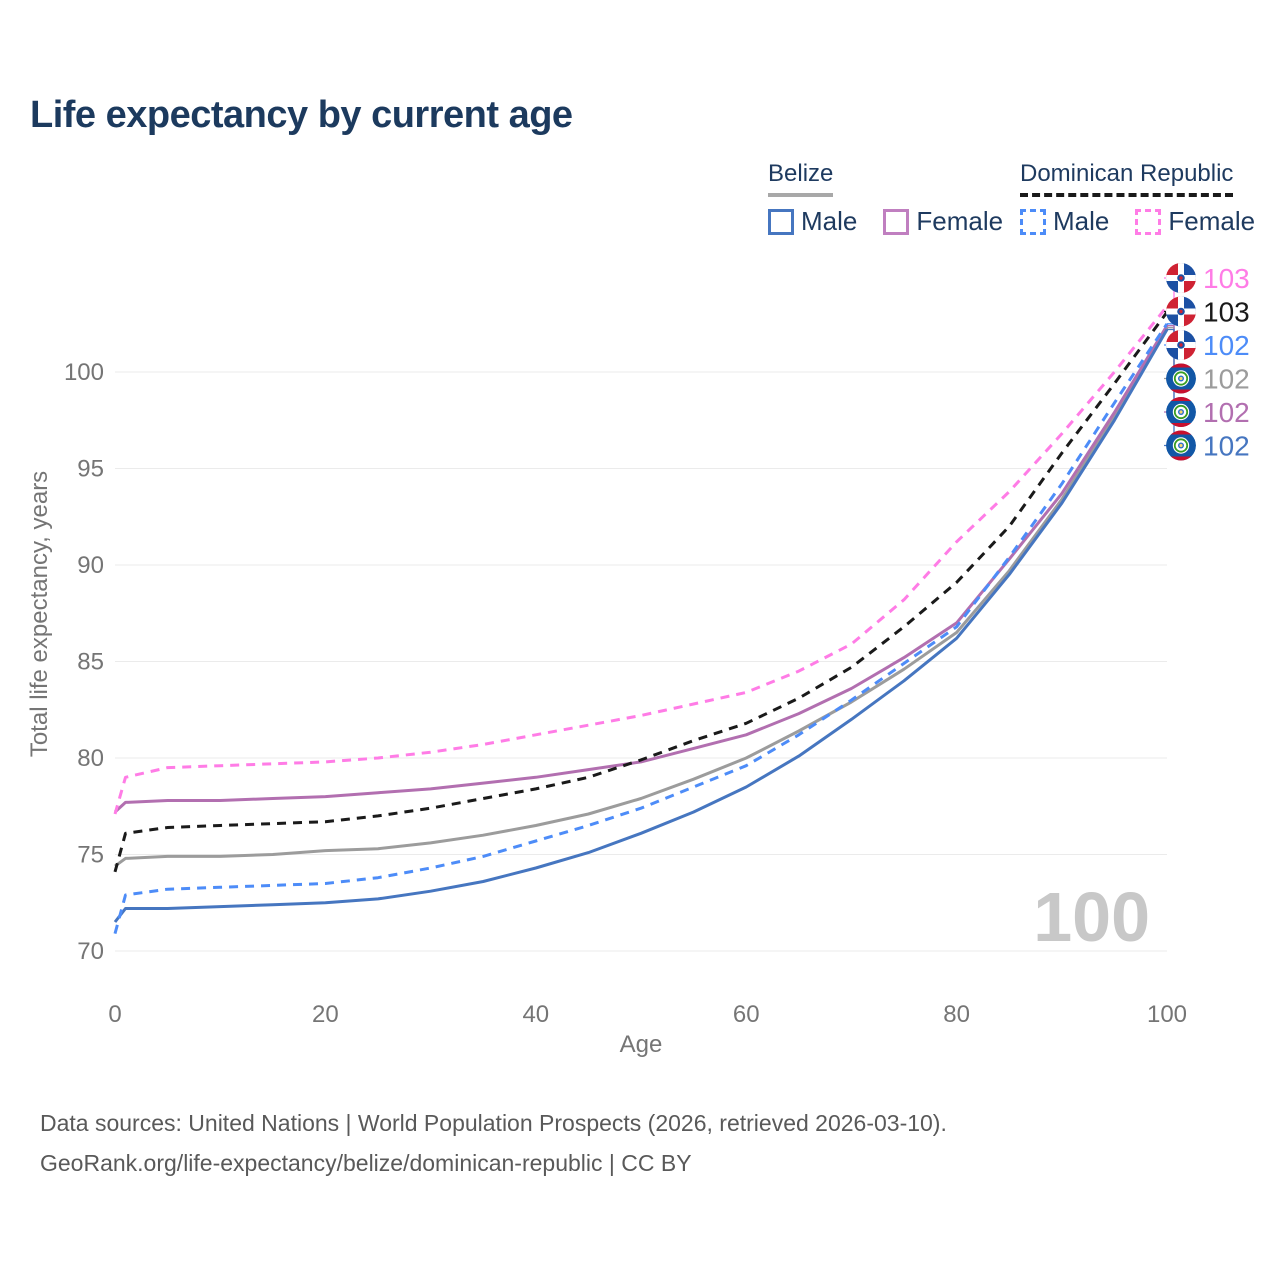  Describe the element at coordinates (896, 221) in the screenshot. I see `belize-female-swatch-icon` at that location.